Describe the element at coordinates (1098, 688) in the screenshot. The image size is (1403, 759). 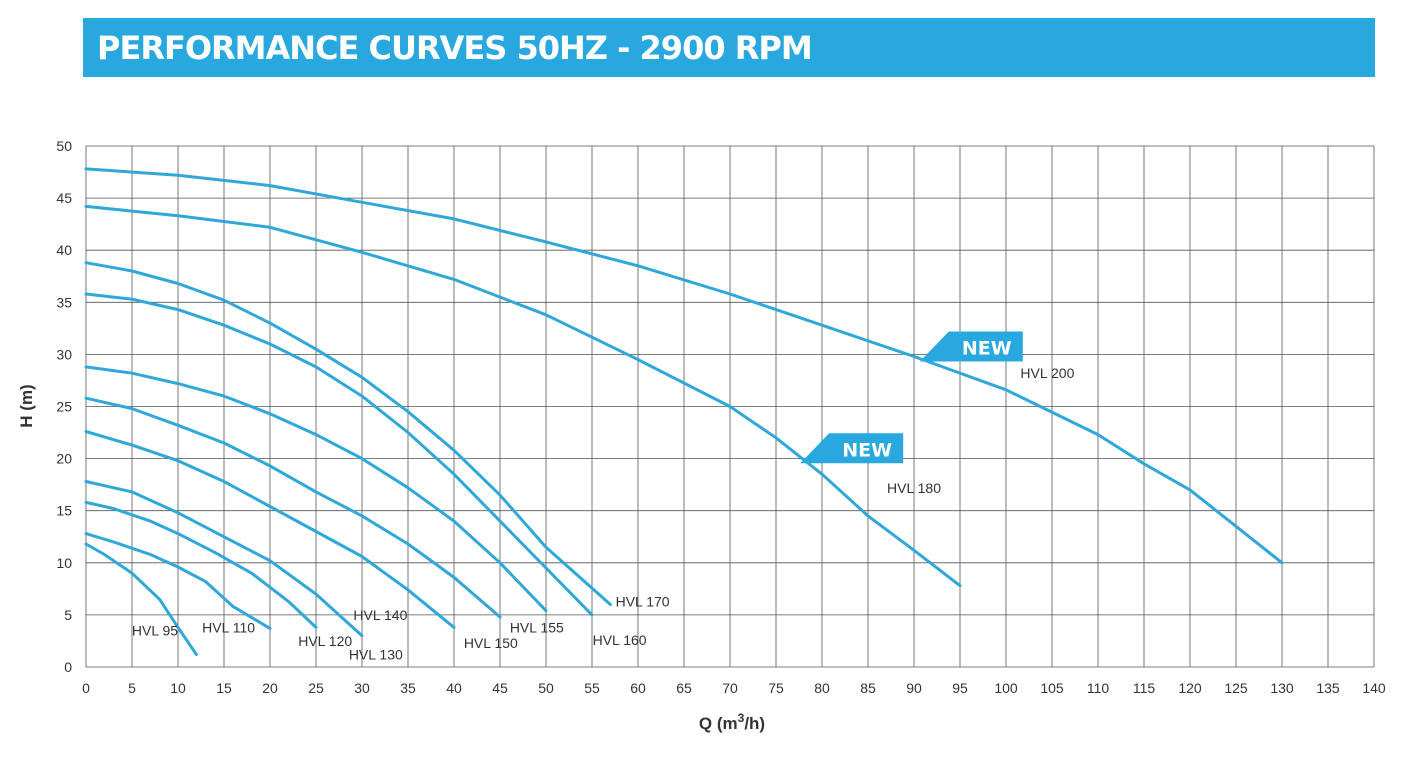
I see `x-tick-label: 110` at that location.